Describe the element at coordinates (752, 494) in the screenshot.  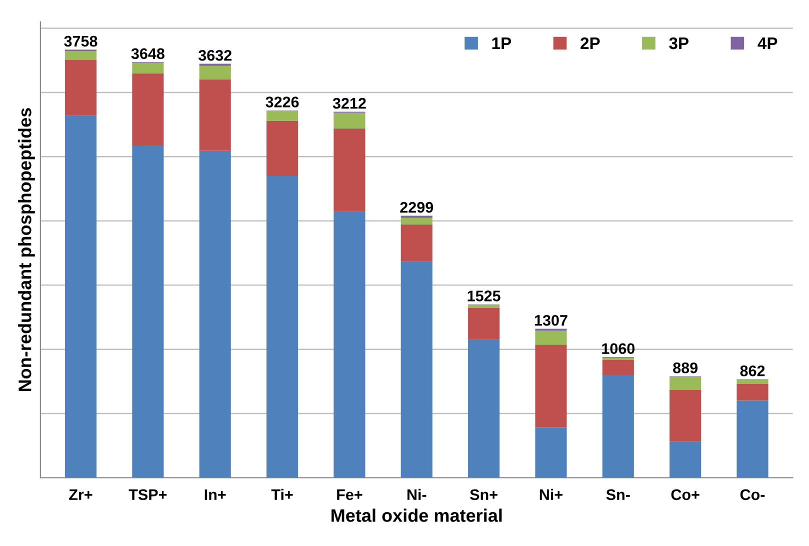
I see `x-tick-label: Co-` at that location.